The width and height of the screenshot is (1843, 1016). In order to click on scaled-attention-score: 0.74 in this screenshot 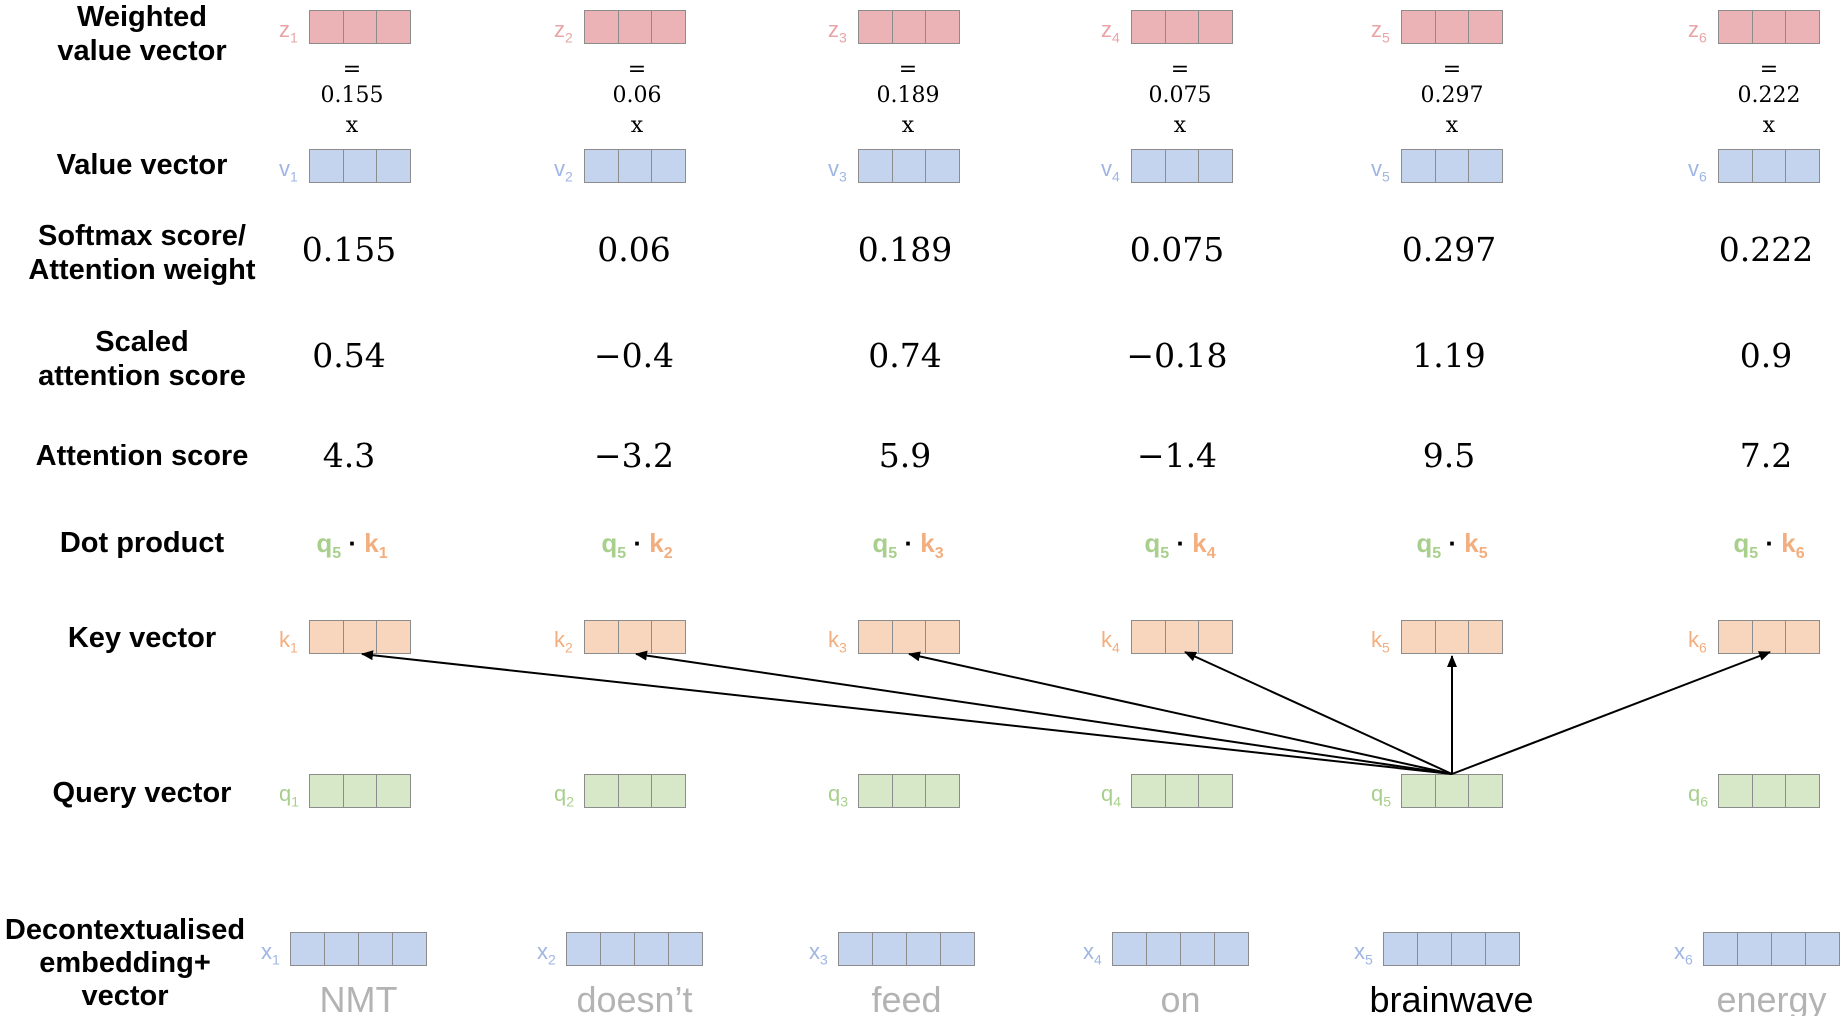, I will do `click(905, 355)`.